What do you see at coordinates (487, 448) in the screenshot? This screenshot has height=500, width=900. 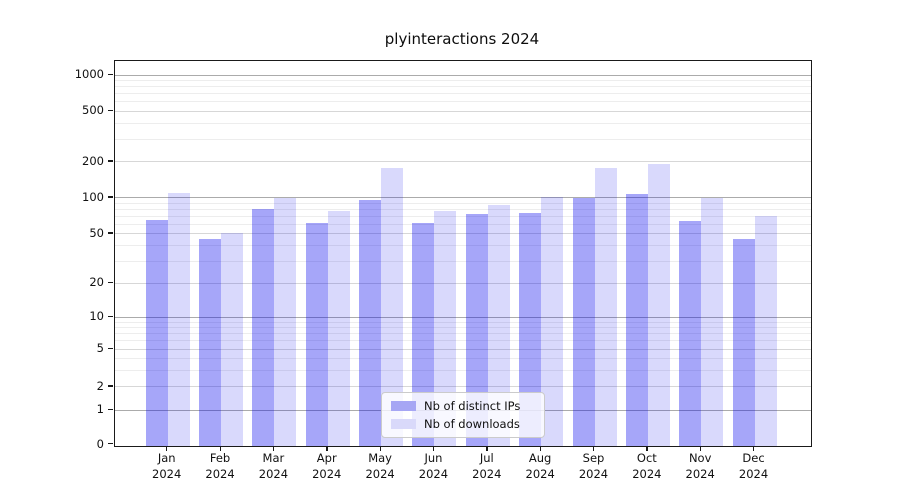 I see `x-tick-mark-jul` at bounding box center [487, 448].